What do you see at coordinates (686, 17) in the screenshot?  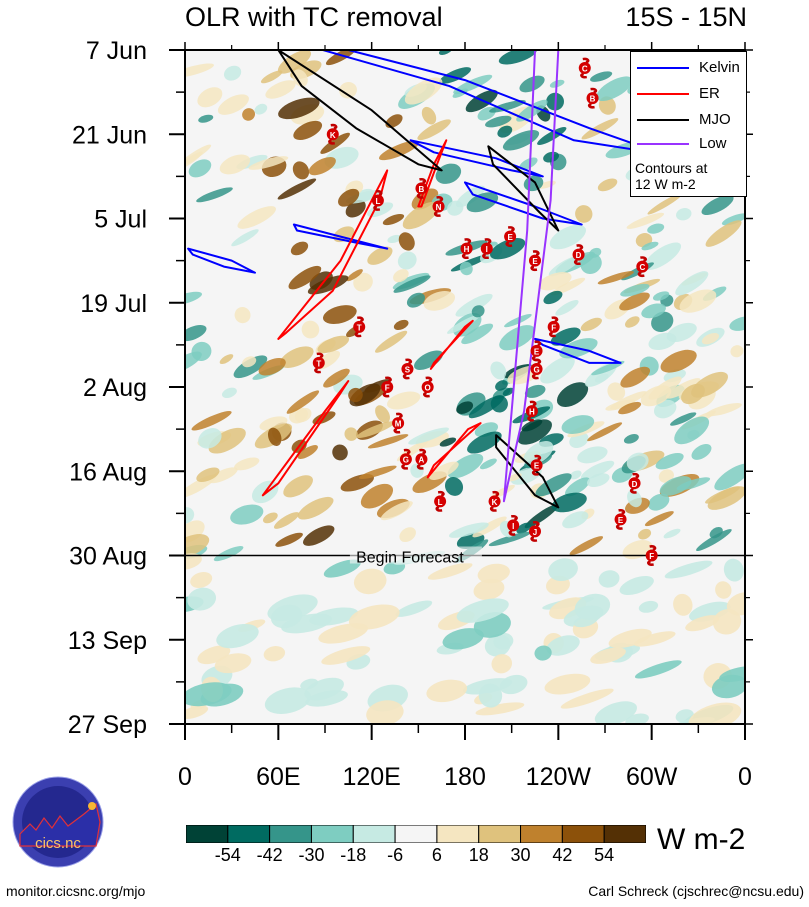 I see `latitude-band-label: 15S - 15N` at bounding box center [686, 17].